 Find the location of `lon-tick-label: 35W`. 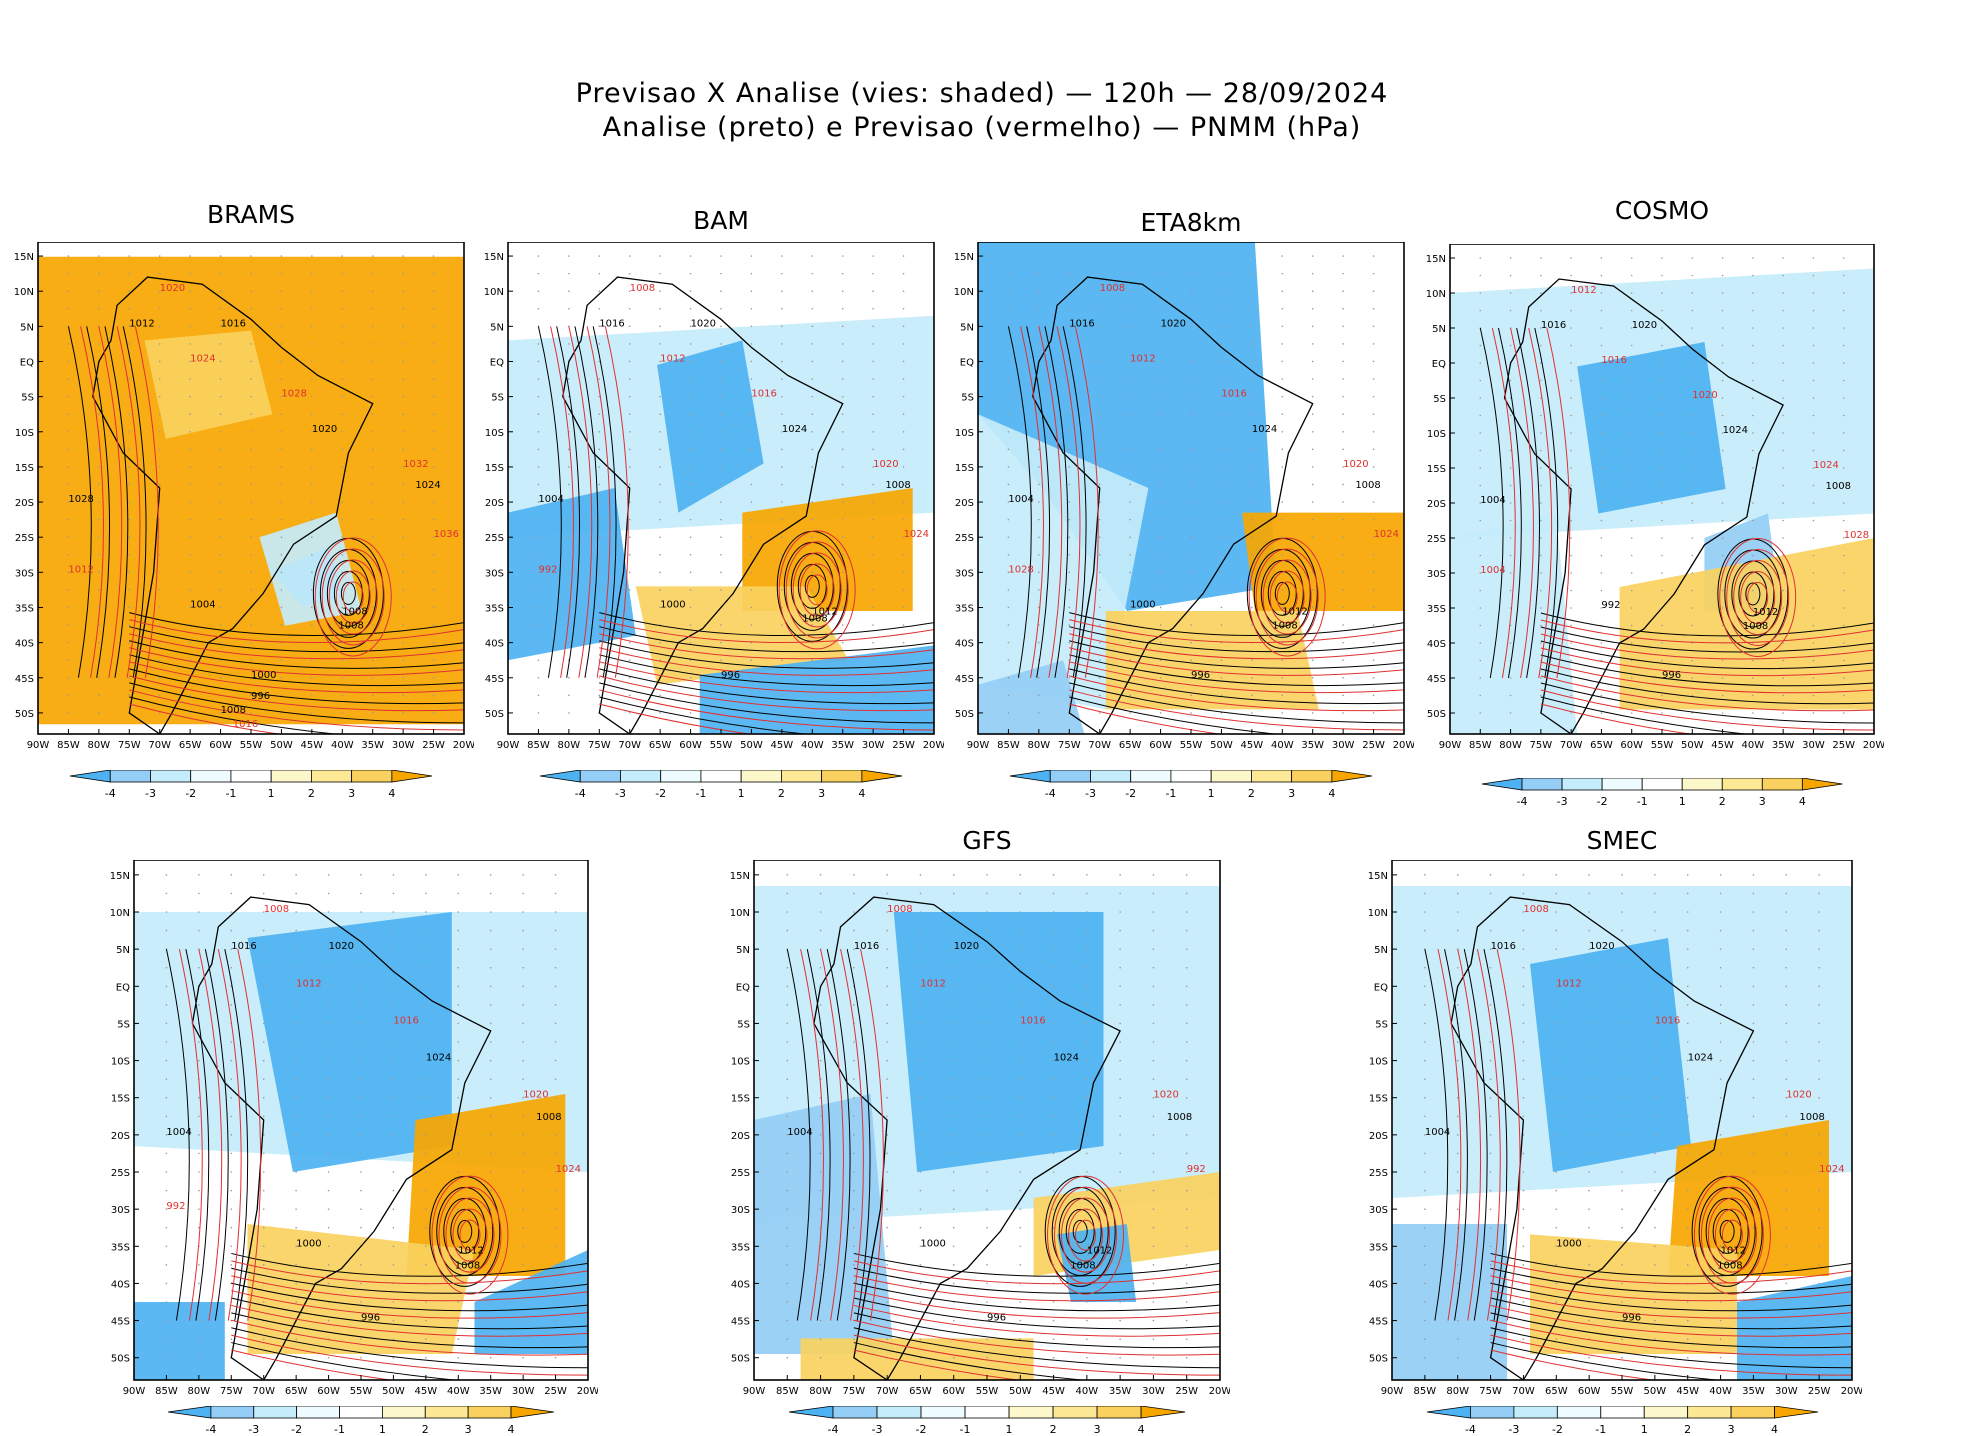

lon-tick-label: 35W is located at coordinates (1753, 1391).